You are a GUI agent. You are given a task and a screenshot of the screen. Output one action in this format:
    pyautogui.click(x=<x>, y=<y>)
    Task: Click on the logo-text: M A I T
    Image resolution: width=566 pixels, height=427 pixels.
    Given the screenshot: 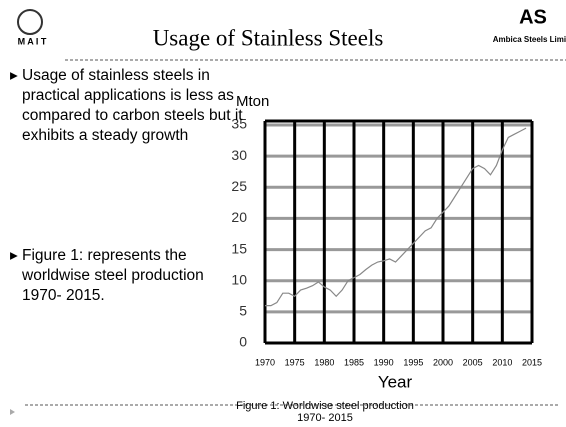 What is the action you would take?
    pyautogui.click(x=32, y=41)
    